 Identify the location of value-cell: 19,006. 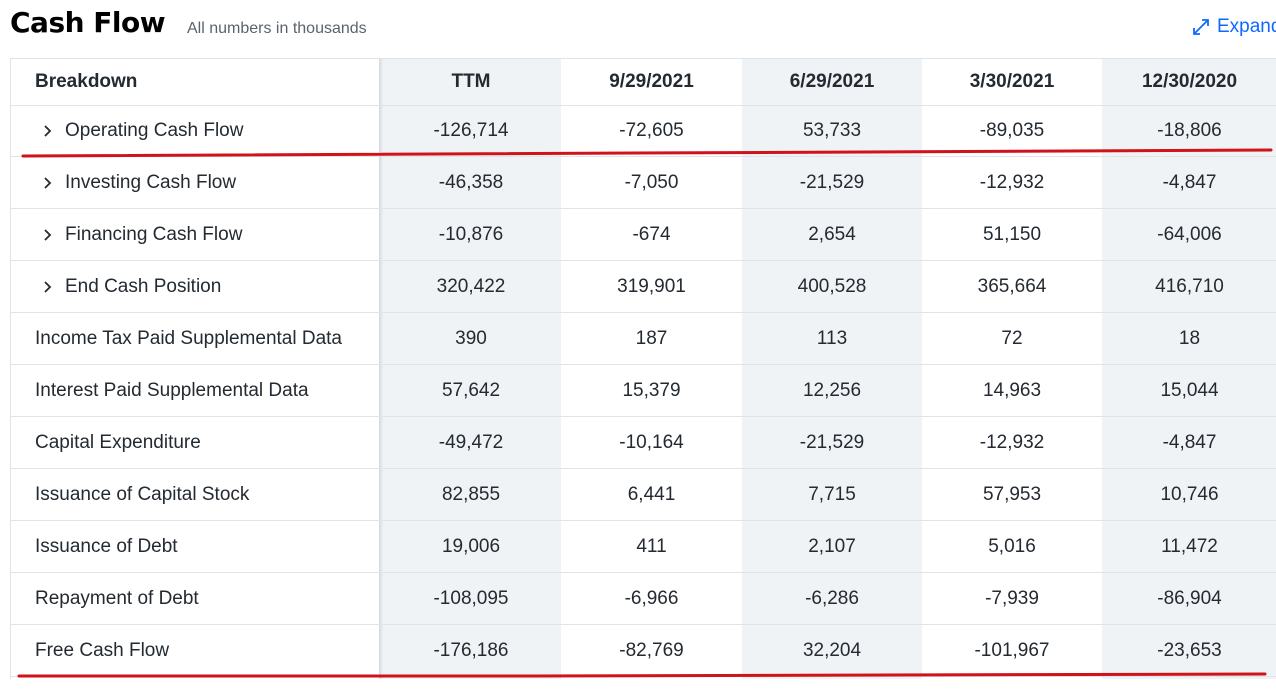
(471, 546).